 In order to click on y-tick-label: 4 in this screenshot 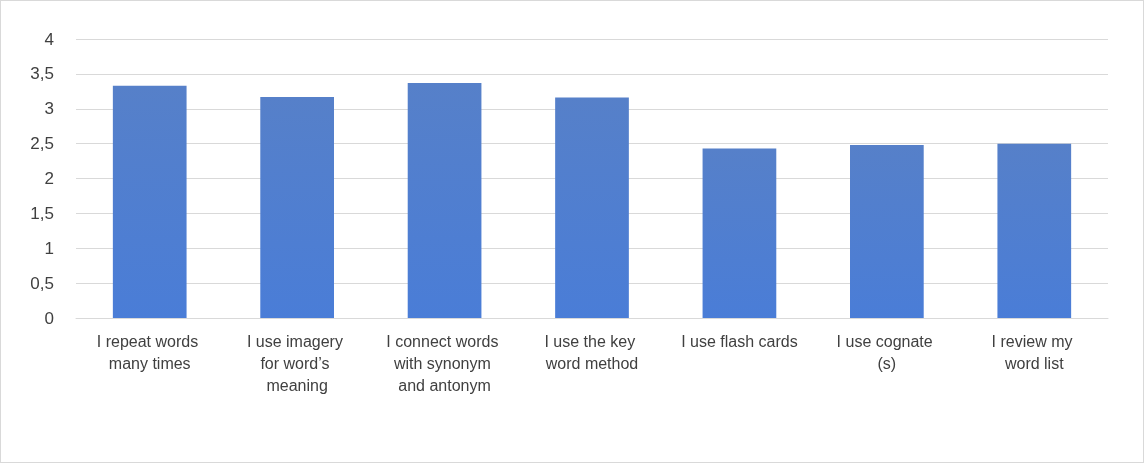, I will do `click(49, 39)`.